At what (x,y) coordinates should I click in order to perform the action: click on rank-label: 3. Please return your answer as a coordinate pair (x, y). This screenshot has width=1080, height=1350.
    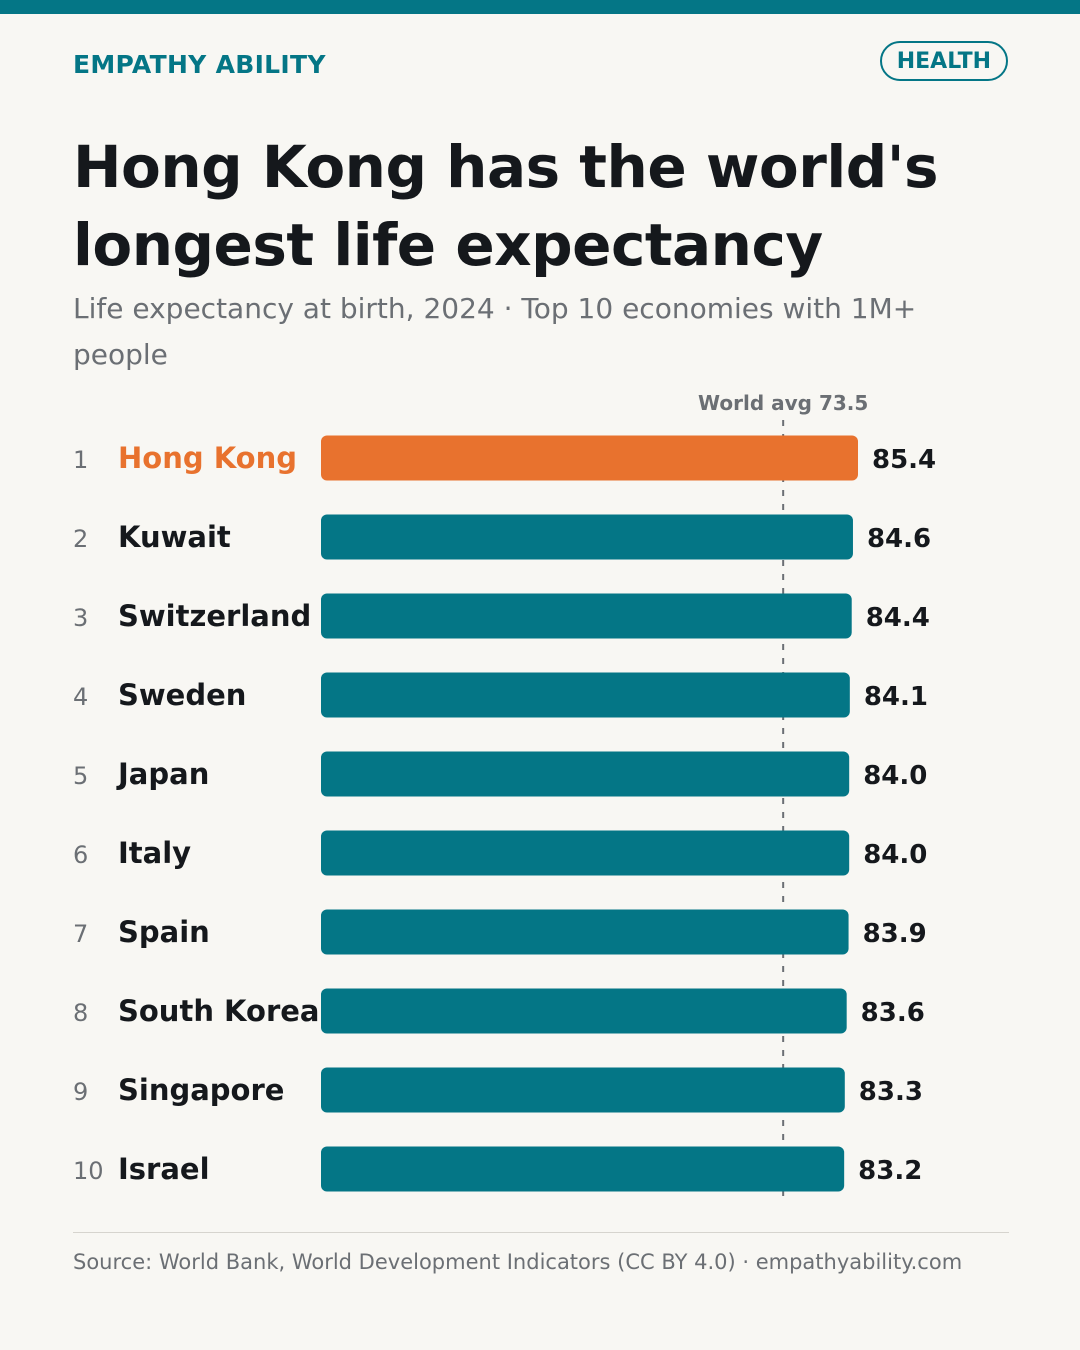
    Looking at the image, I should click on (80, 618).